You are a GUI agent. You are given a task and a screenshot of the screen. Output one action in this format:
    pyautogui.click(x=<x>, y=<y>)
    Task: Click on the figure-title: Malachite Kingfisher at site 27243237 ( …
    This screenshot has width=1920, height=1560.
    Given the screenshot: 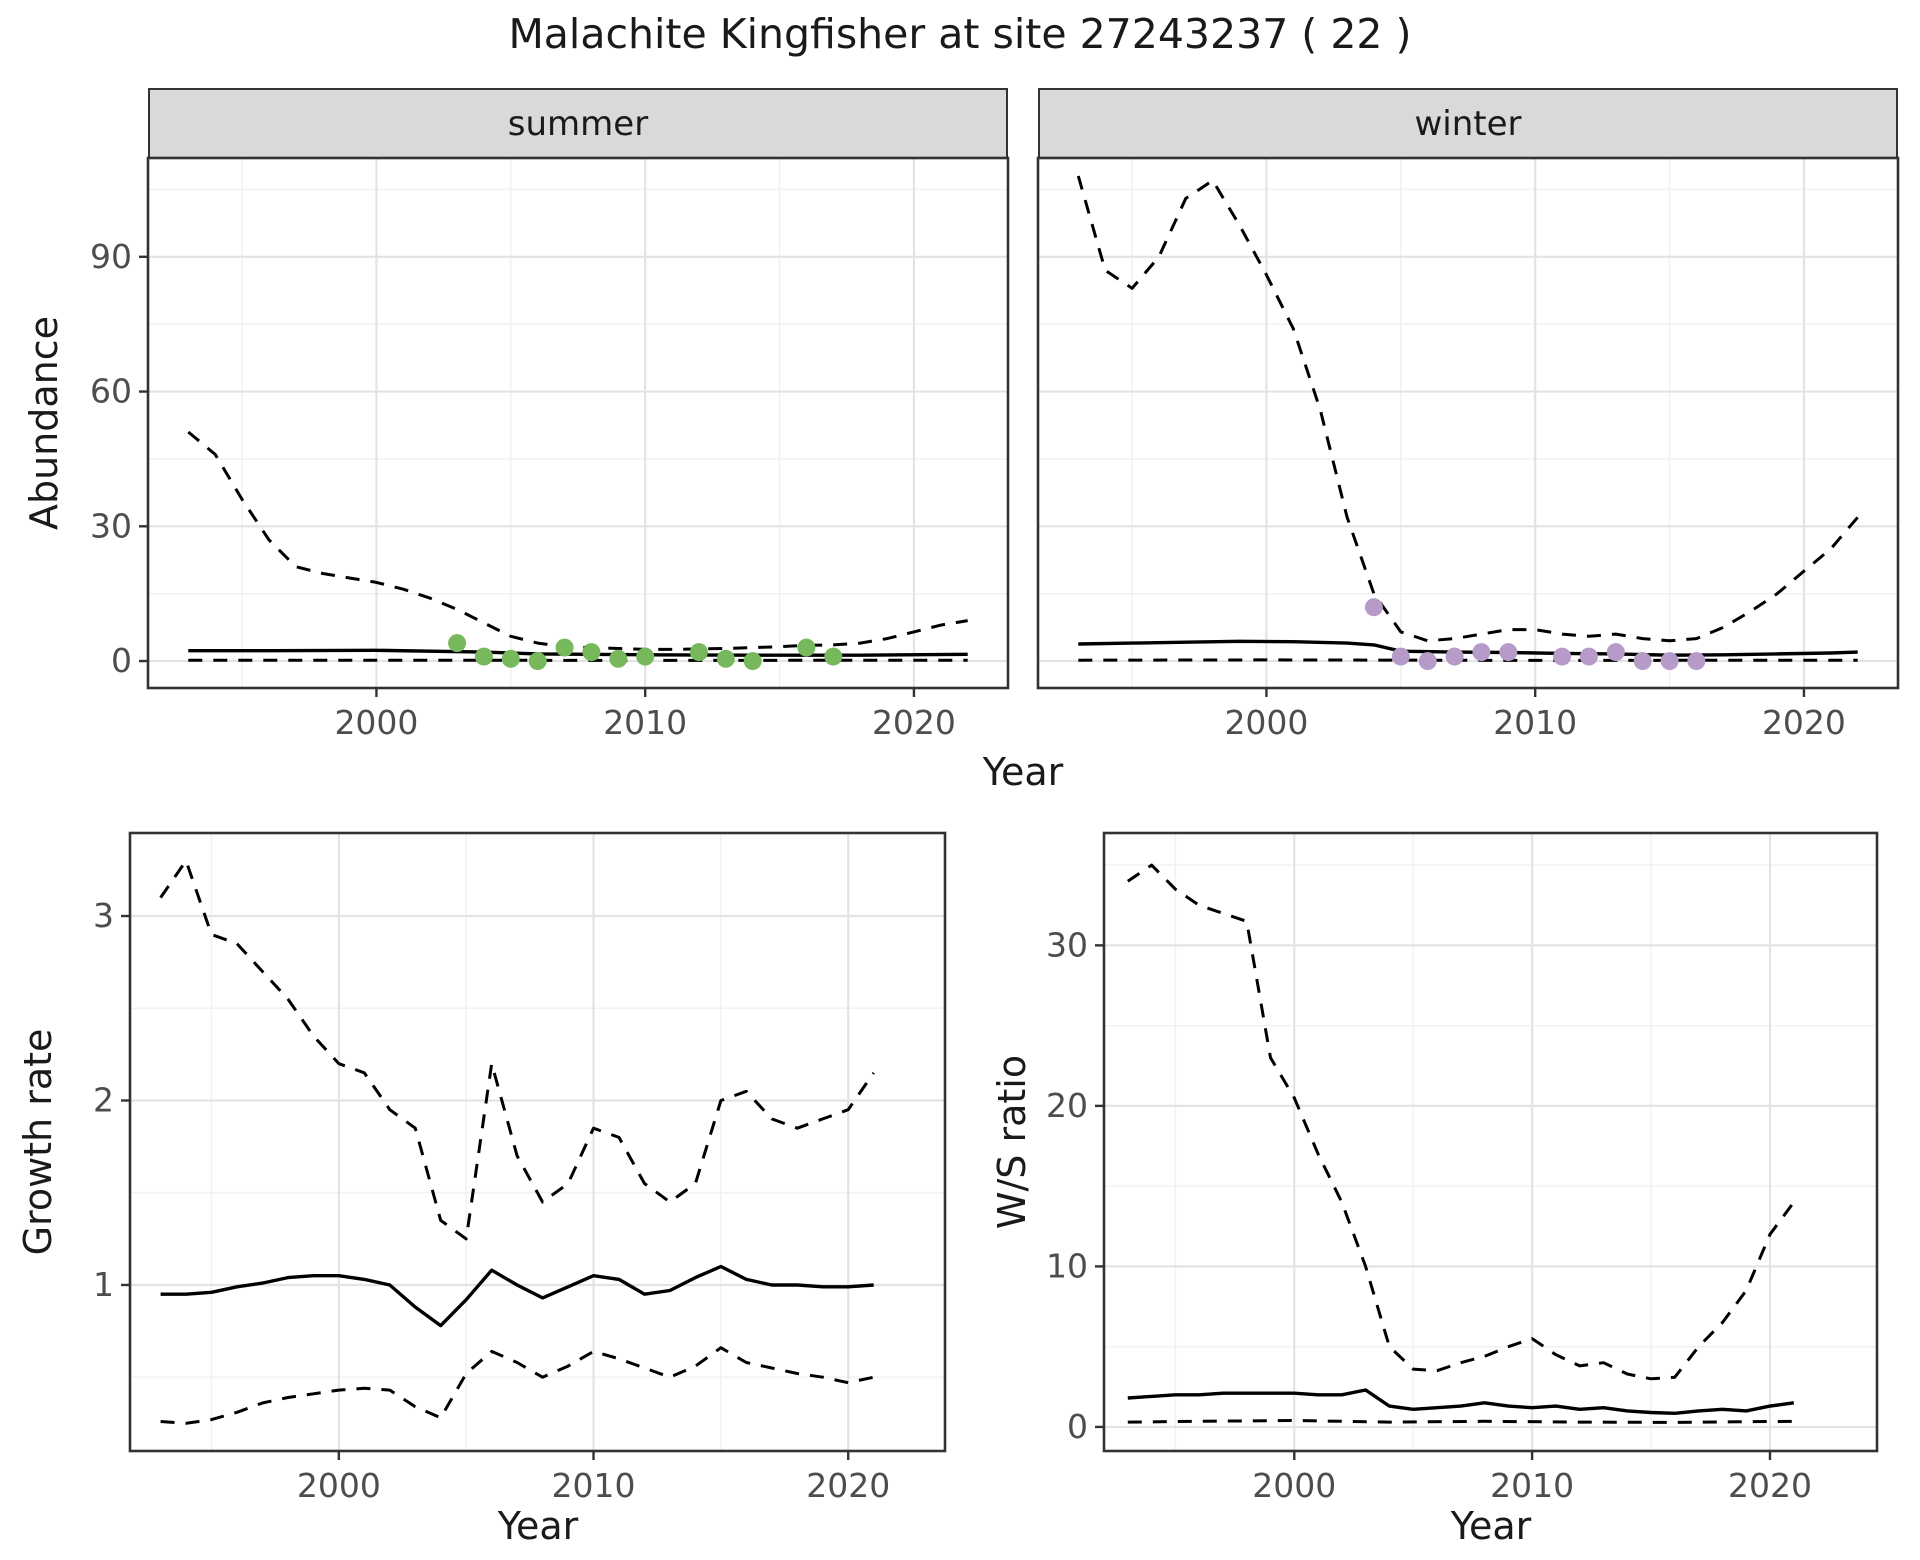 What is the action you would take?
    pyautogui.click(x=960, y=34)
    